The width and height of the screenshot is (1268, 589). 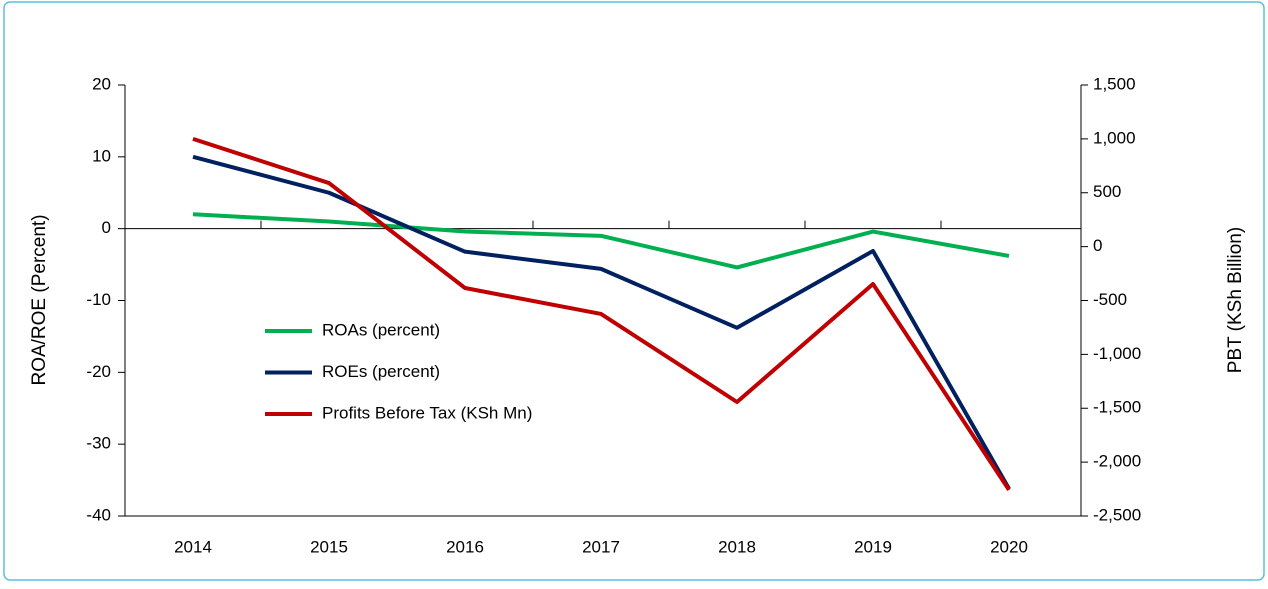 What do you see at coordinates (381, 371) in the screenshot?
I see `legend-label: ROEs (percent)` at bounding box center [381, 371].